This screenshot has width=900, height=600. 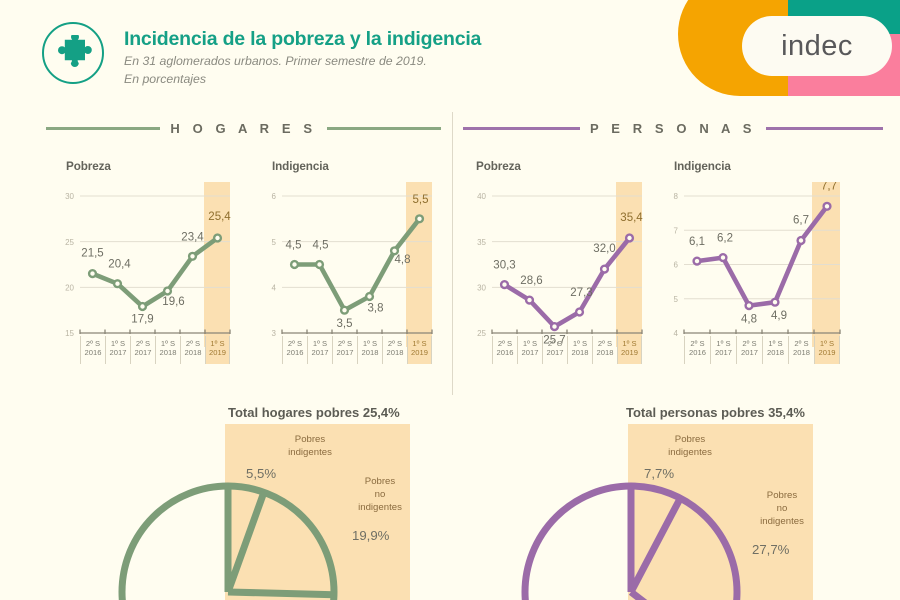 What do you see at coordinates (165, 79) in the screenshot?
I see `subtitle-line-2: En porcentajes` at bounding box center [165, 79].